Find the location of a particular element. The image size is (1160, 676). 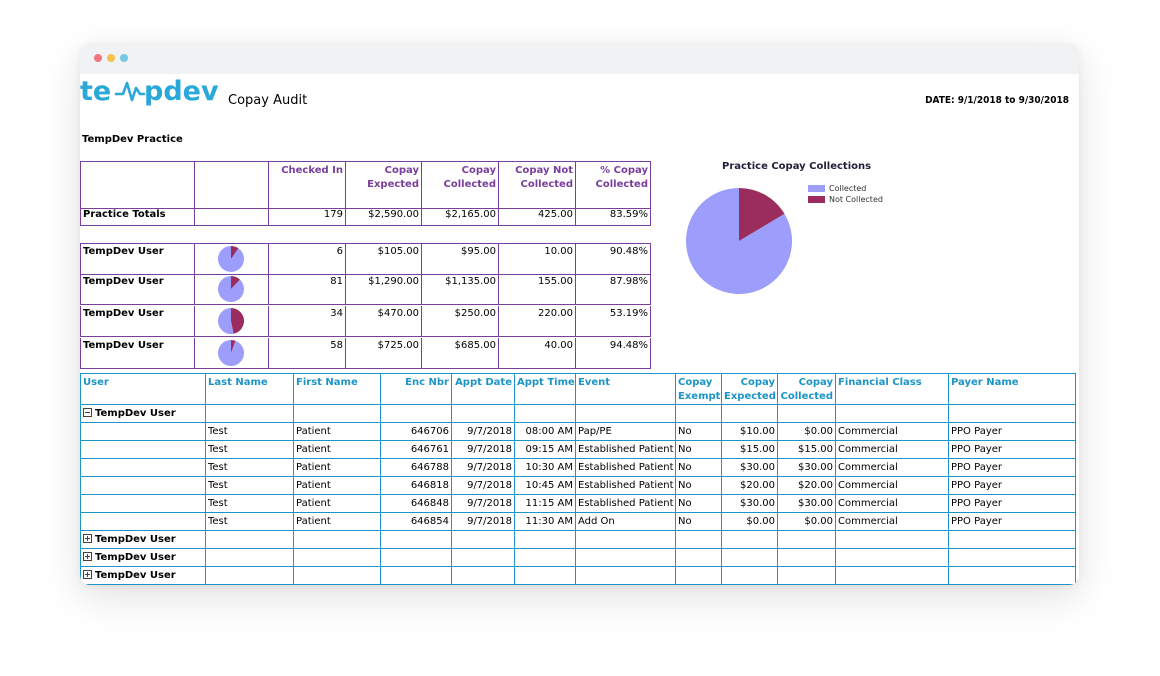

svg-text: pdev is located at coordinates (181, 91).